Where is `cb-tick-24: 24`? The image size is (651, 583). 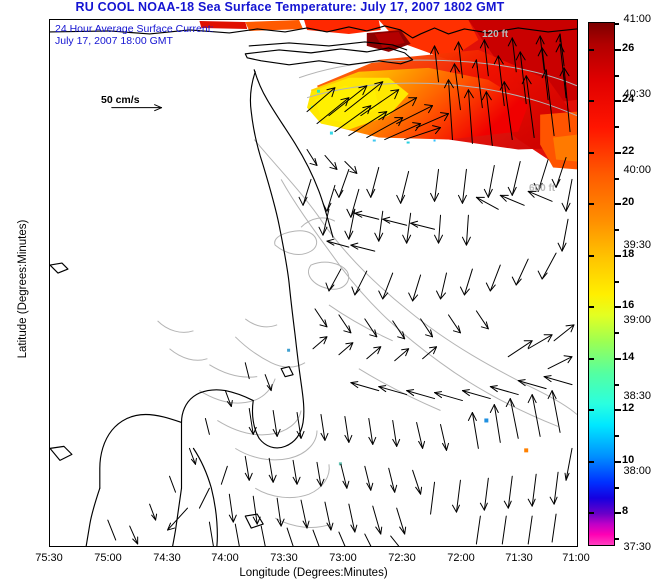
cb-tick-24: 24 is located at coordinates (628, 99).